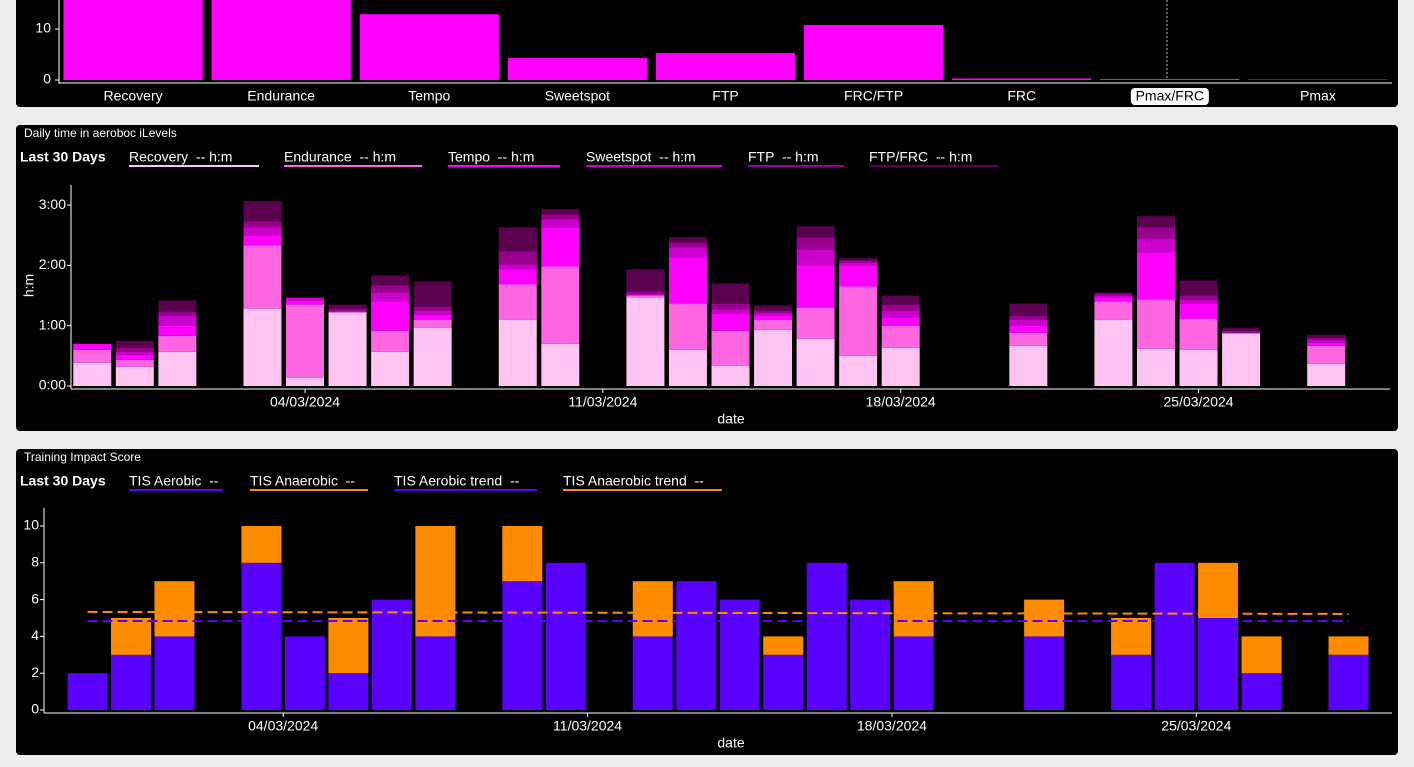 The height and width of the screenshot is (767, 1414). What do you see at coordinates (52, 385) in the screenshot?
I see `y-tick-label: 0:00` at bounding box center [52, 385].